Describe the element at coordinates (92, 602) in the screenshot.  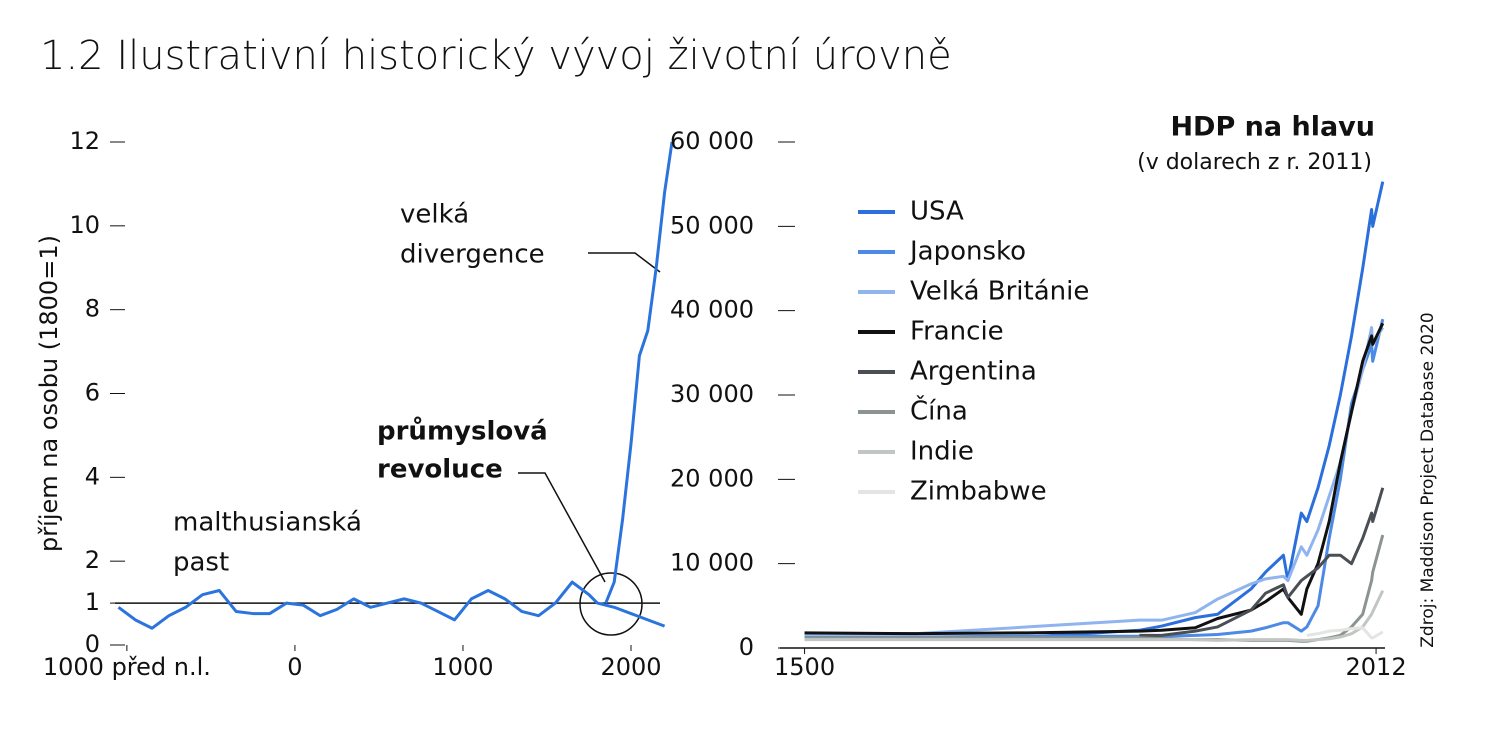
I see `y-tick-label: 1` at that location.